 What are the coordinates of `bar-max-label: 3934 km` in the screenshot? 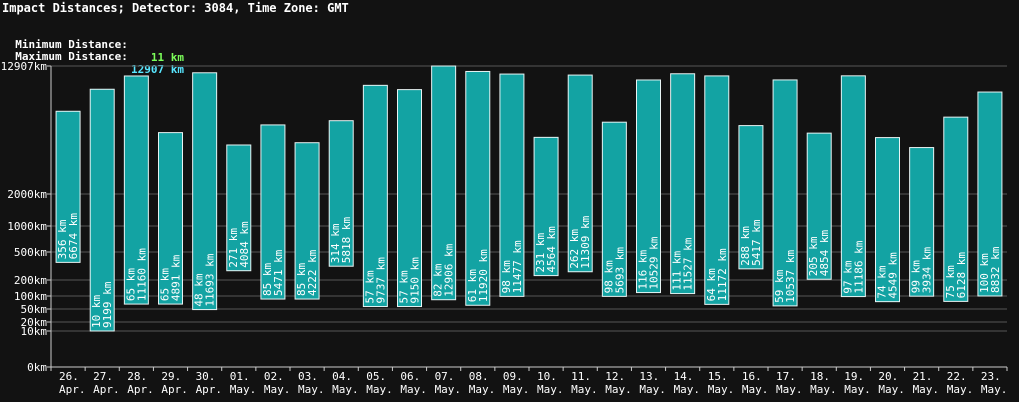 It's located at (927, 269).